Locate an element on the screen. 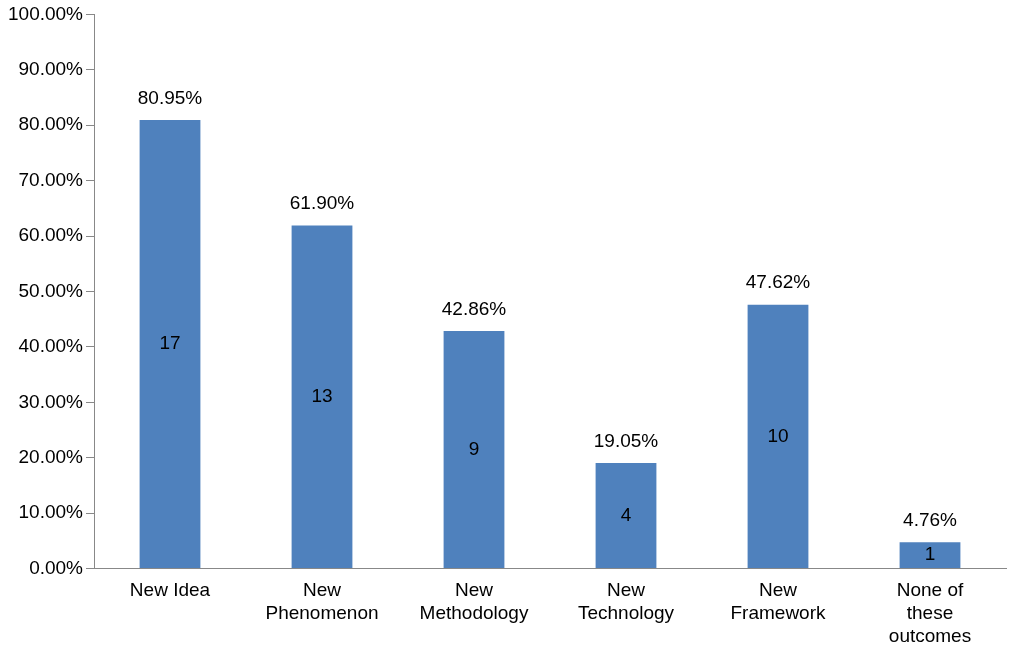 The width and height of the screenshot is (1016, 656). data-label: 80.95% is located at coordinates (170, 97).